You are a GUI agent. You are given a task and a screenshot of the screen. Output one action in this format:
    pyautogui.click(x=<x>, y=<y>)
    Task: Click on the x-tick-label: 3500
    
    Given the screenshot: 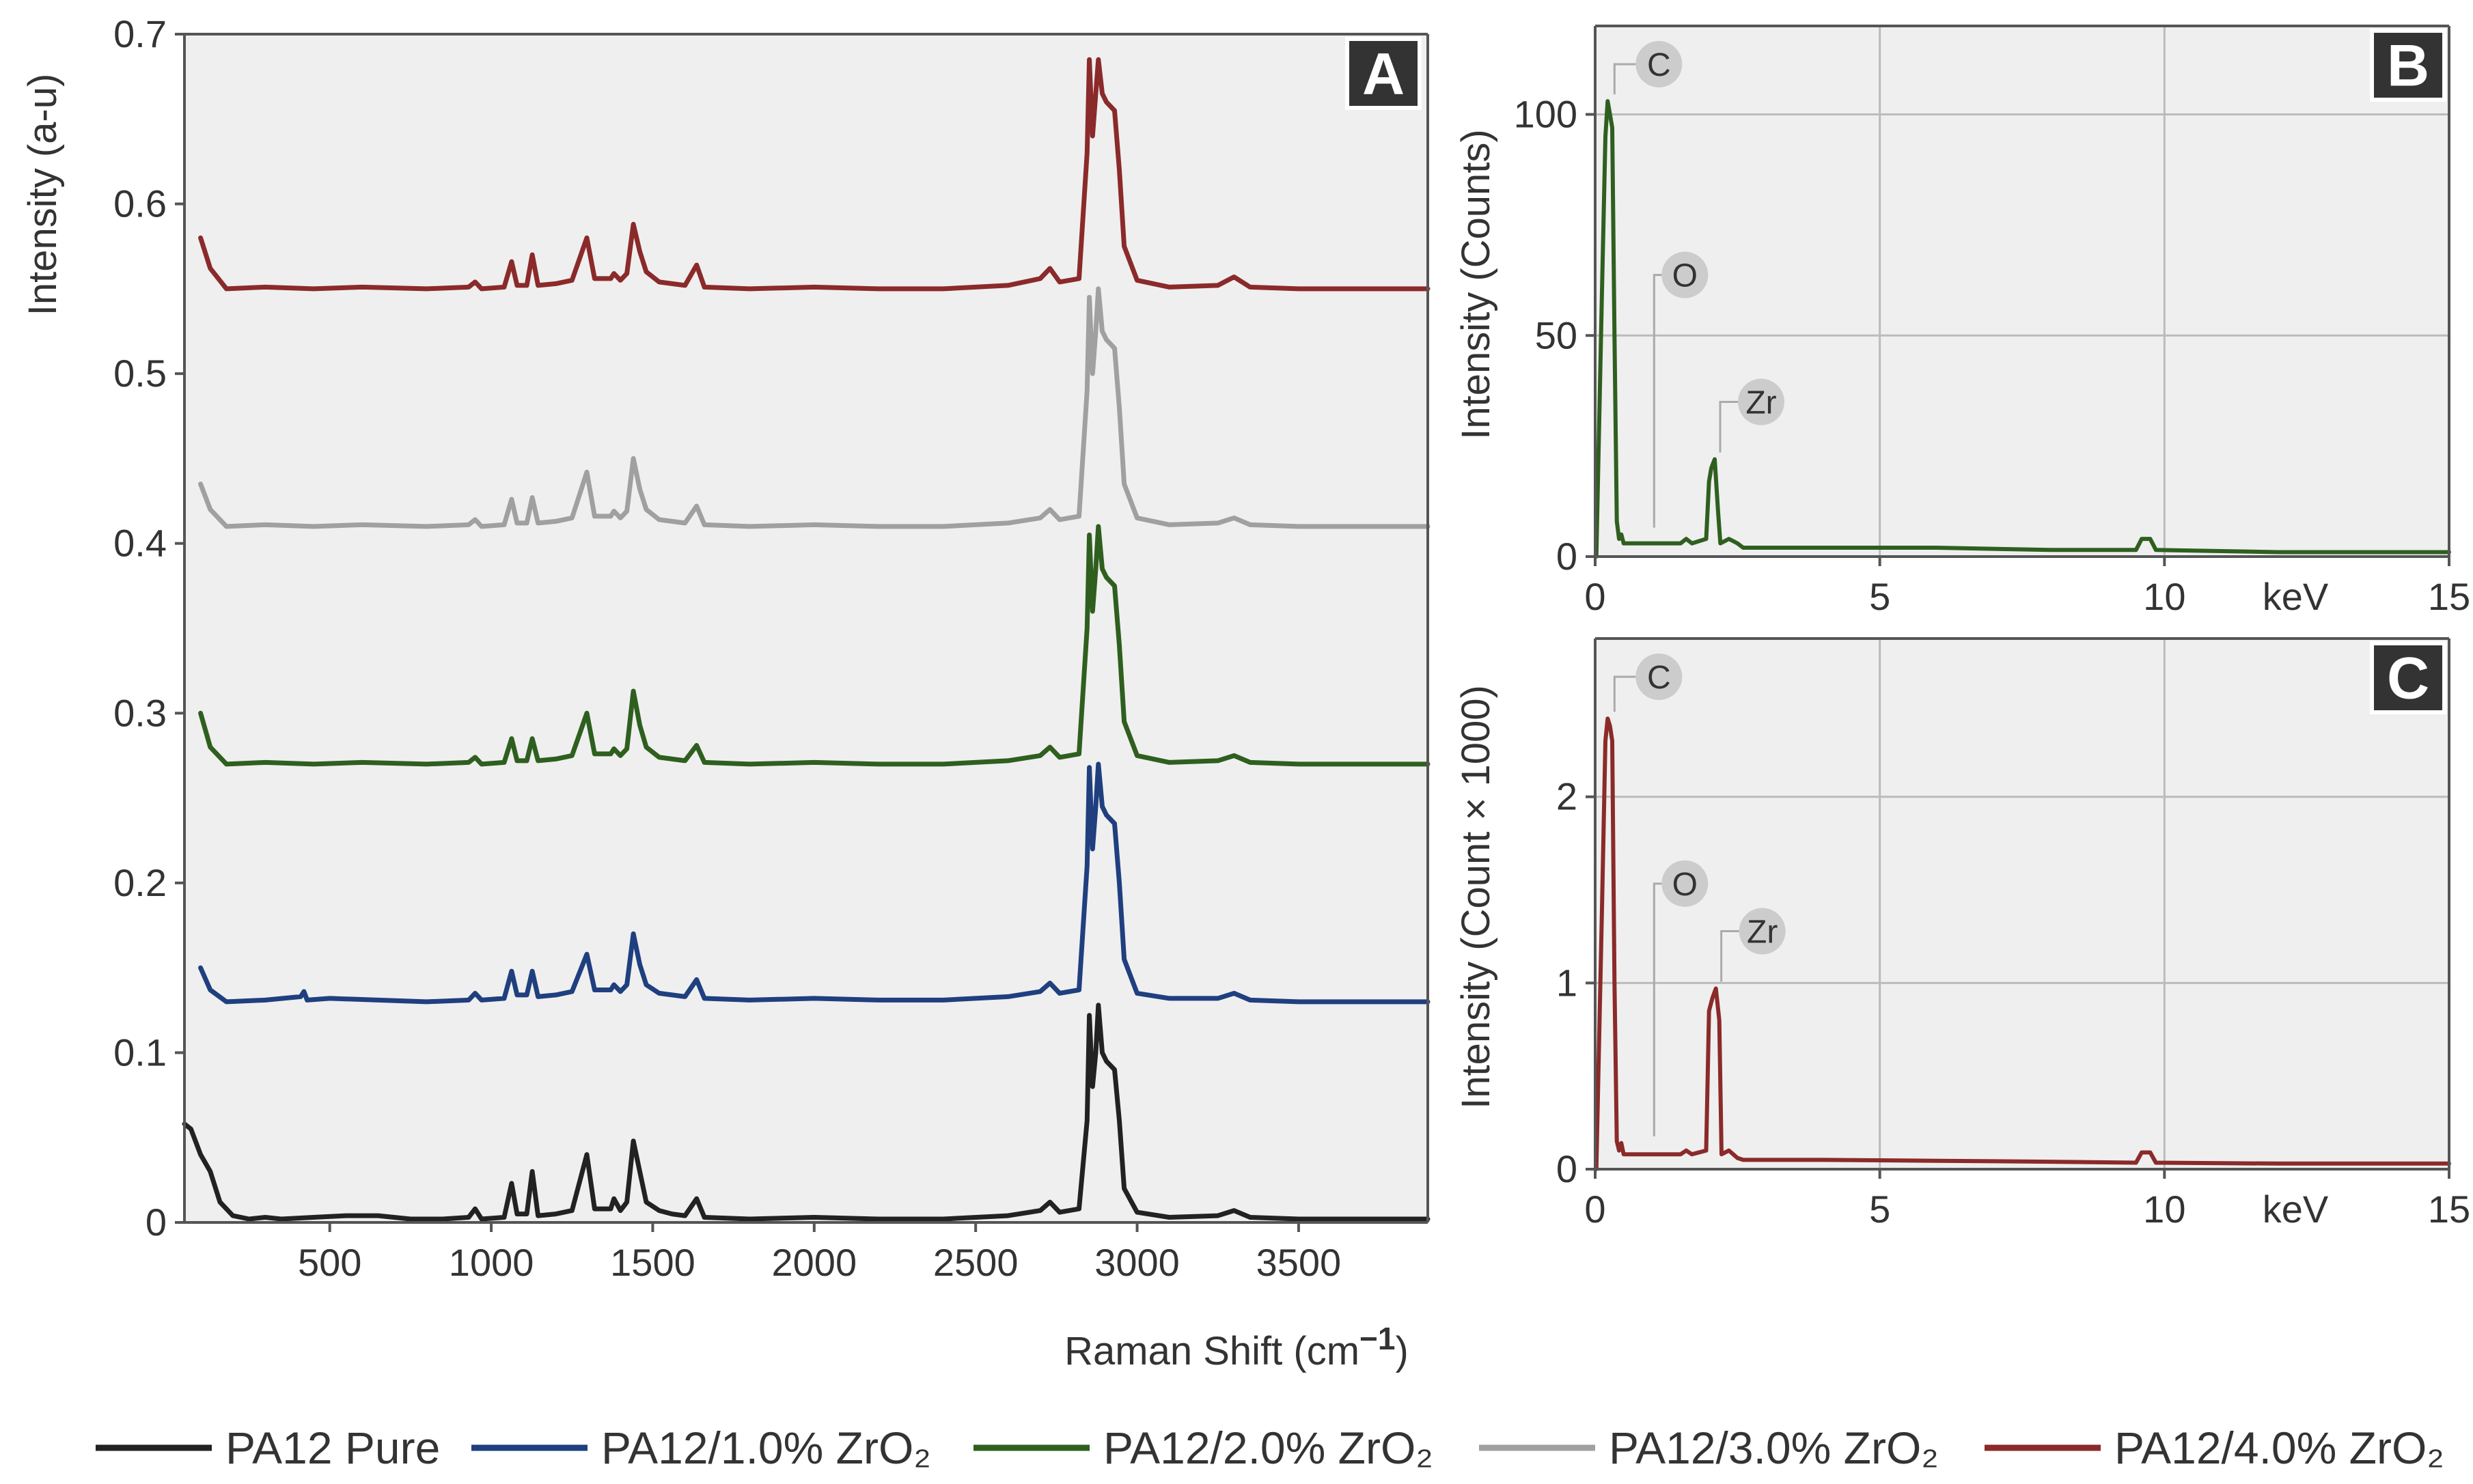 What is the action you would take?
    pyautogui.click(x=1299, y=1262)
    